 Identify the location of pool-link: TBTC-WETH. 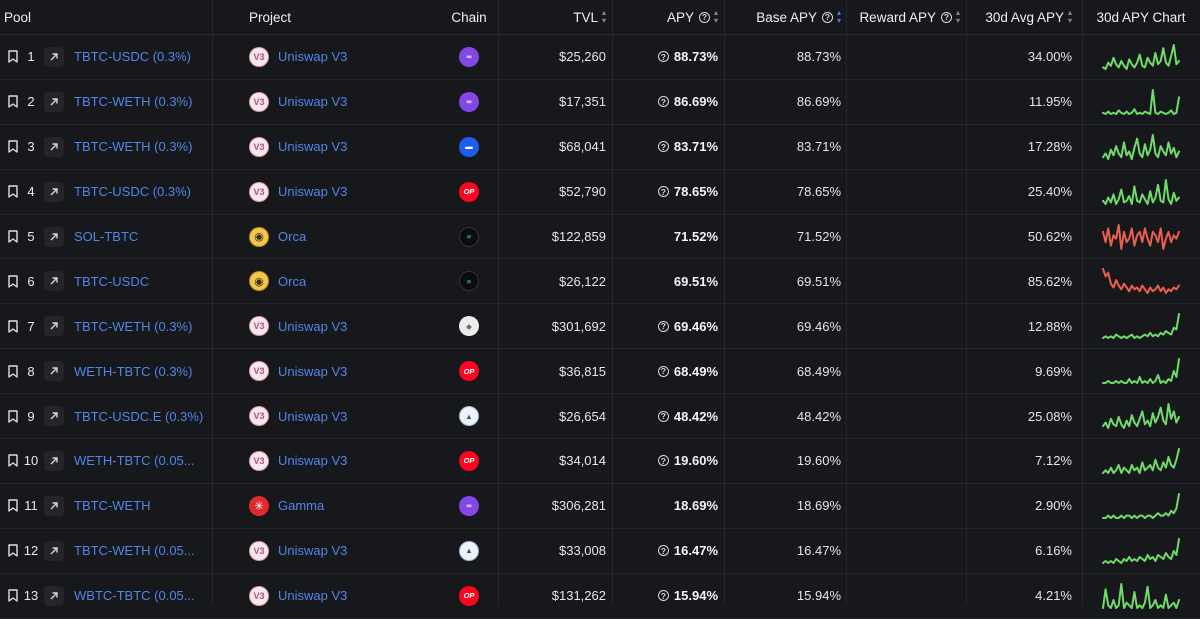
(112, 506).